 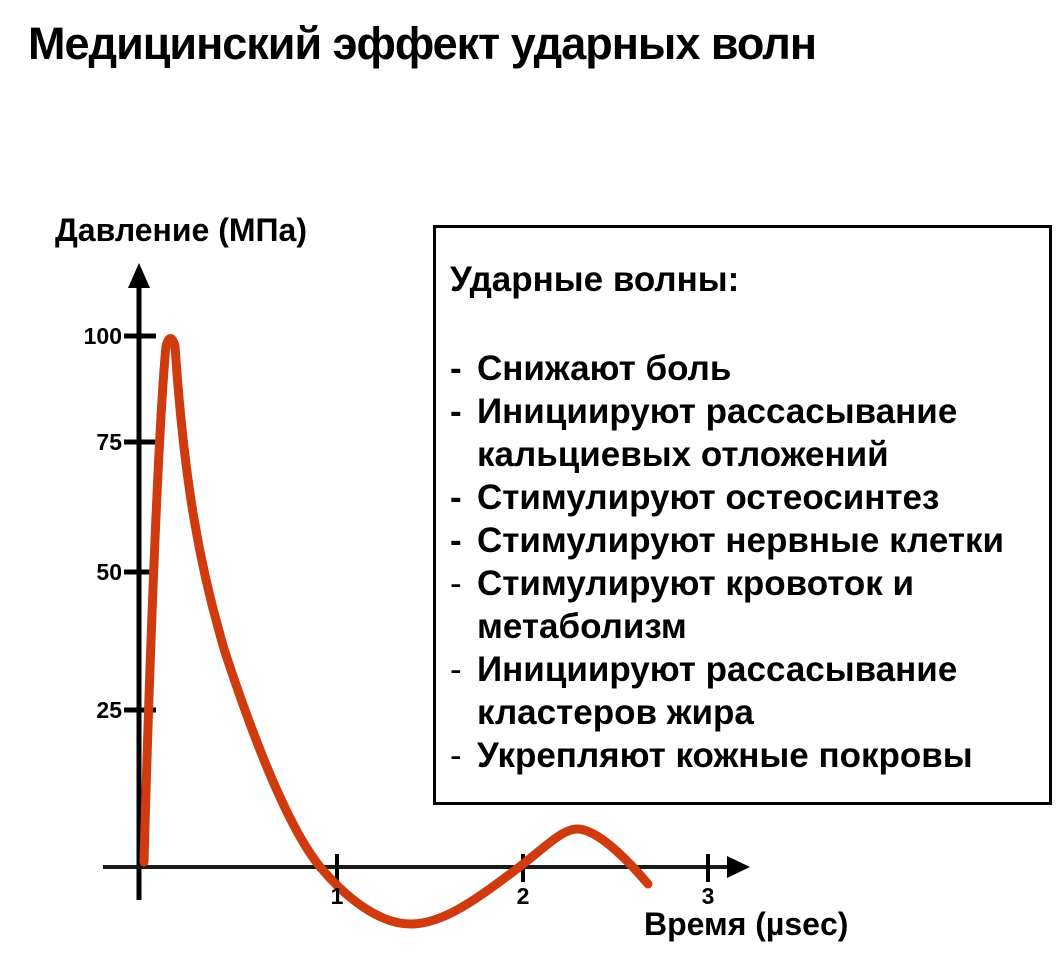 What do you see at coordinates (738, 867) in the screenshot?
I see `x-axis-arrow-icon` at bounding box center [738, 867].